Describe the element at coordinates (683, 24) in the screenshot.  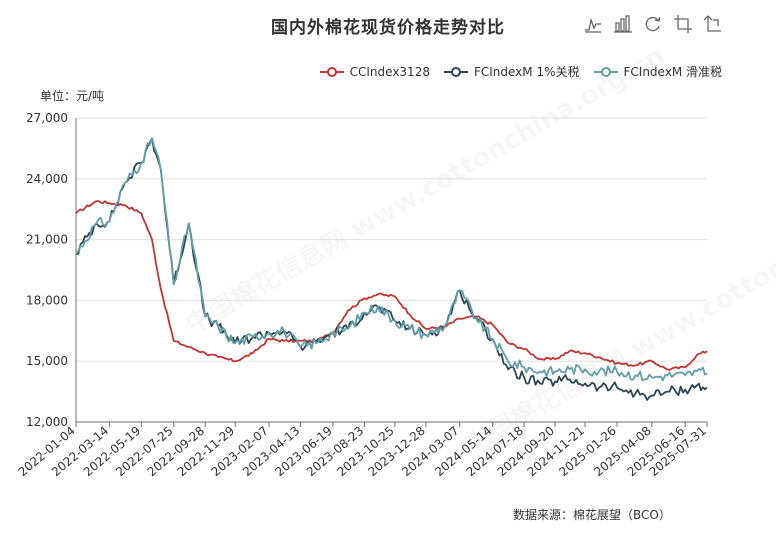
I see `crop-icon` at that location.